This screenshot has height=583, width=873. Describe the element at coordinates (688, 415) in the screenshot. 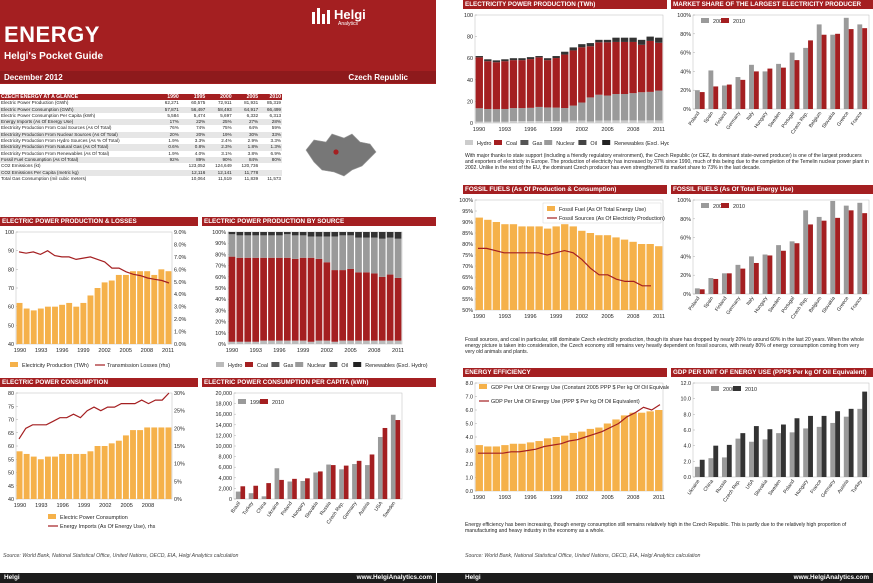

I see `y-tick-label: 8.0` at that location.